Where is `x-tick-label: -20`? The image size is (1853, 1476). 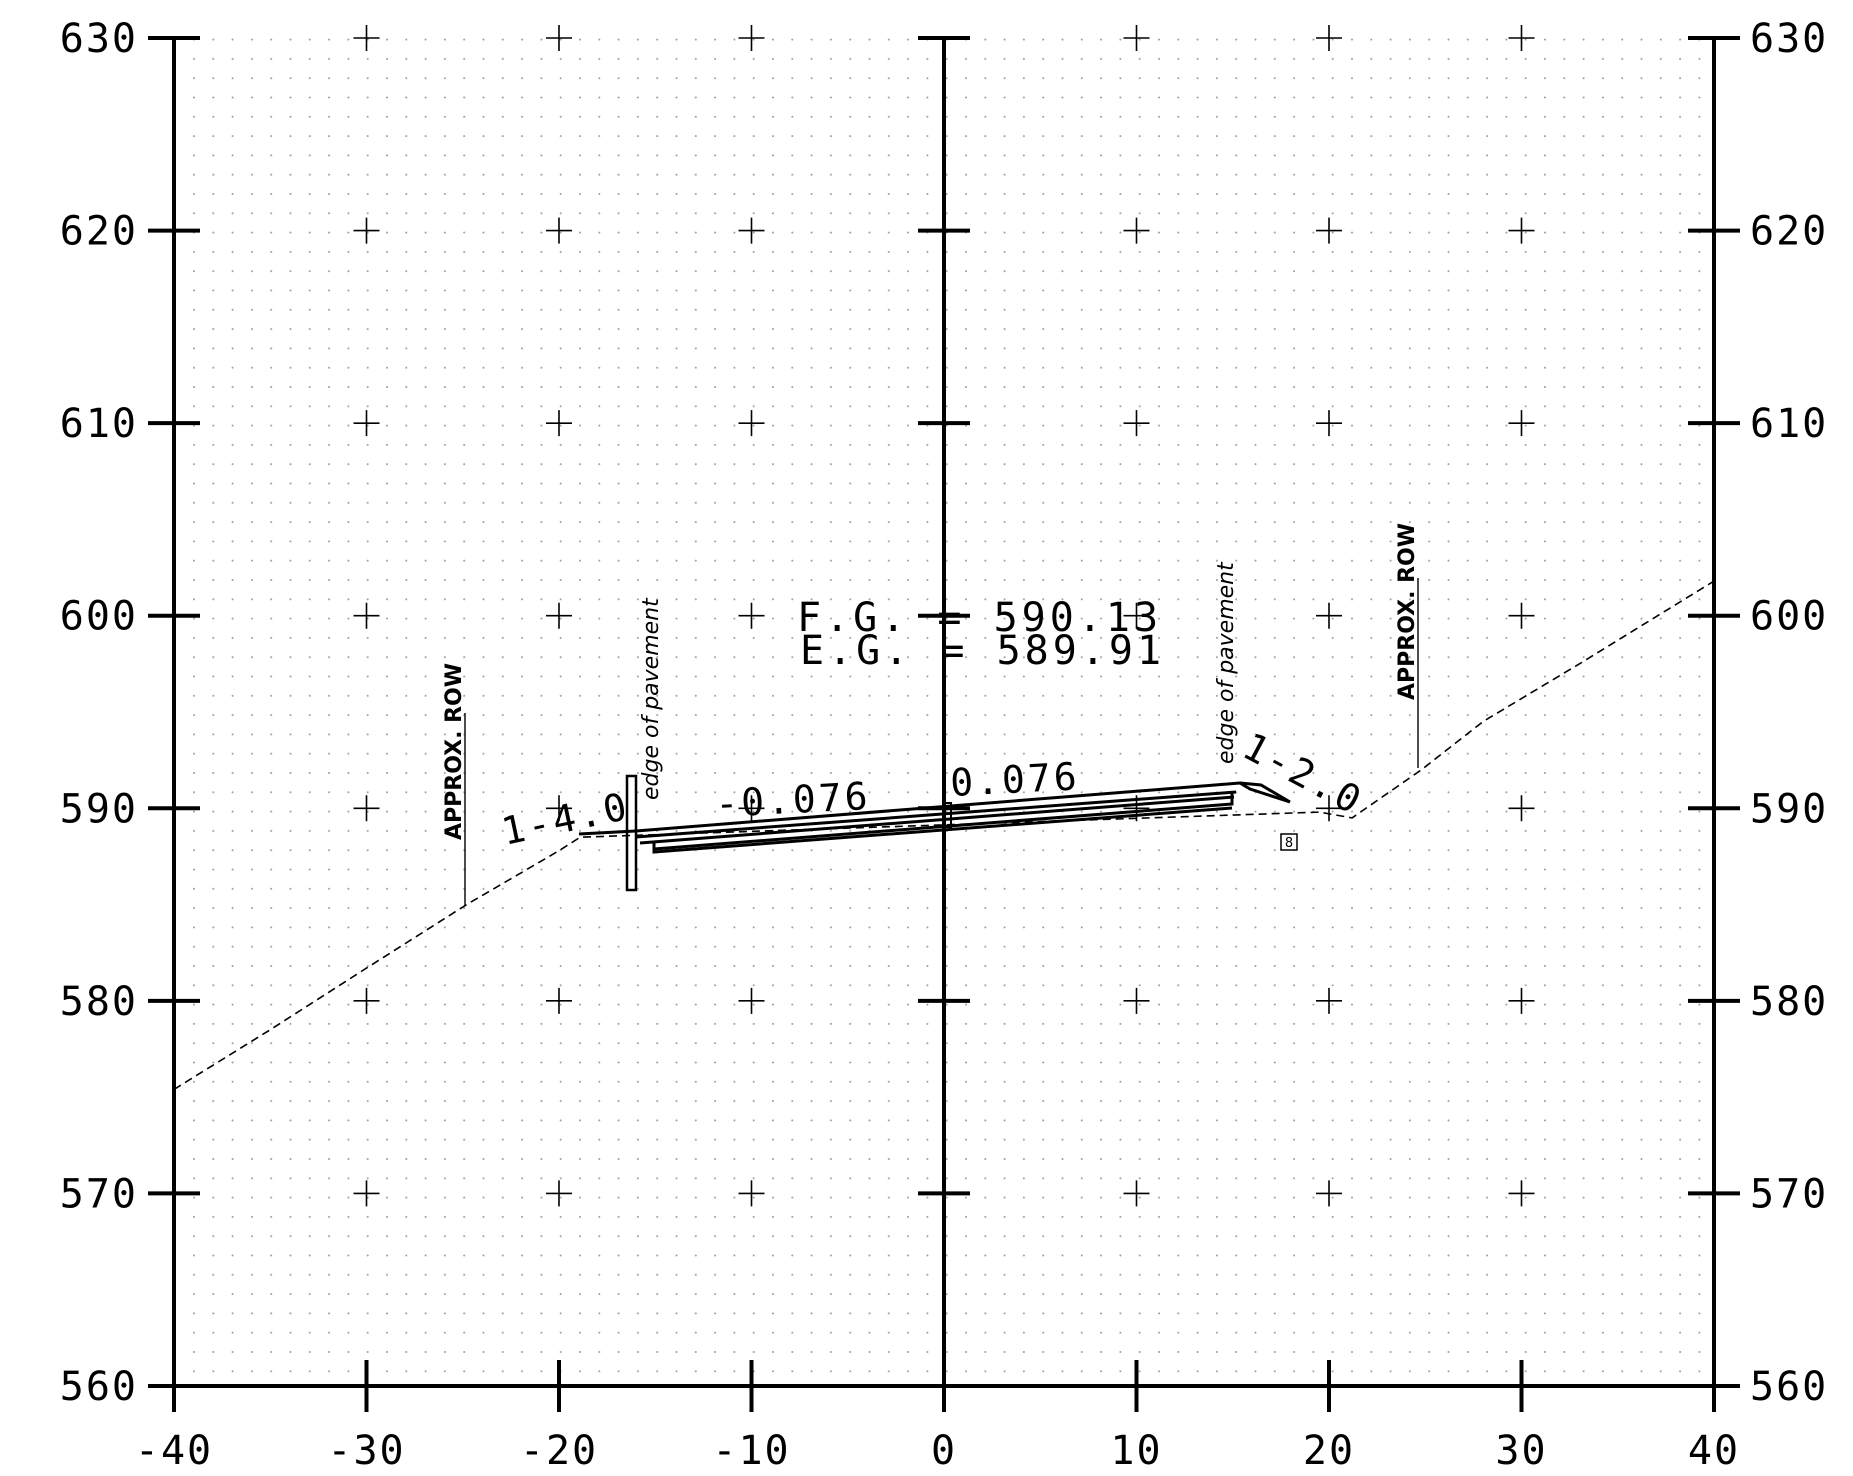
x-tick-label: -20 is located at coordinates (559, 1451).